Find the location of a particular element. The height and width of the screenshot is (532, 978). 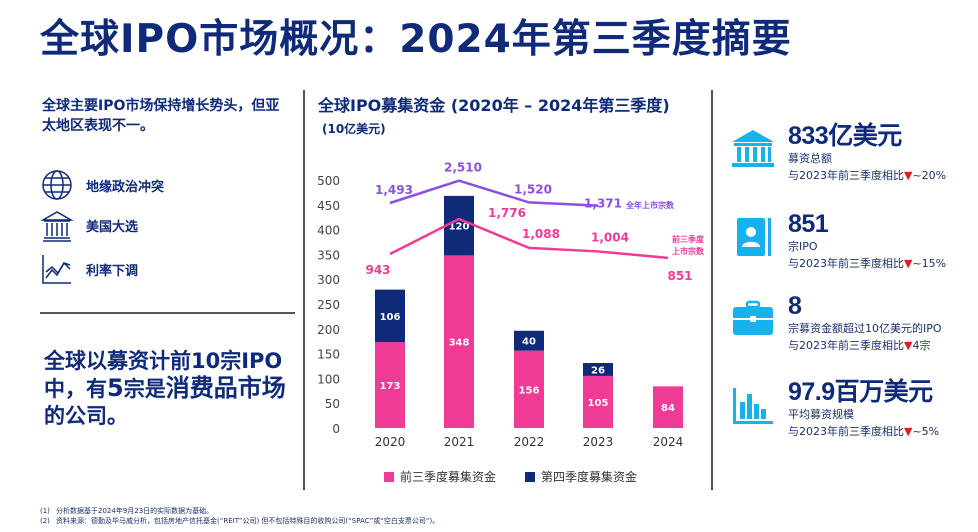

footnote: (1) 分析数据基于2024年9月23日的实际数据为基础。 is located at coordinates (127, 511).